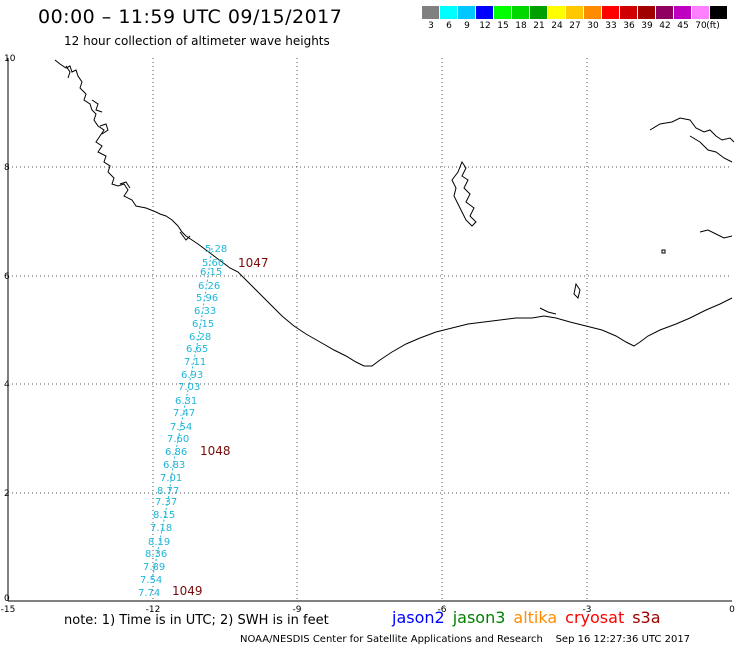  I want to click on swh-value: 7.03, so click(189, 387).